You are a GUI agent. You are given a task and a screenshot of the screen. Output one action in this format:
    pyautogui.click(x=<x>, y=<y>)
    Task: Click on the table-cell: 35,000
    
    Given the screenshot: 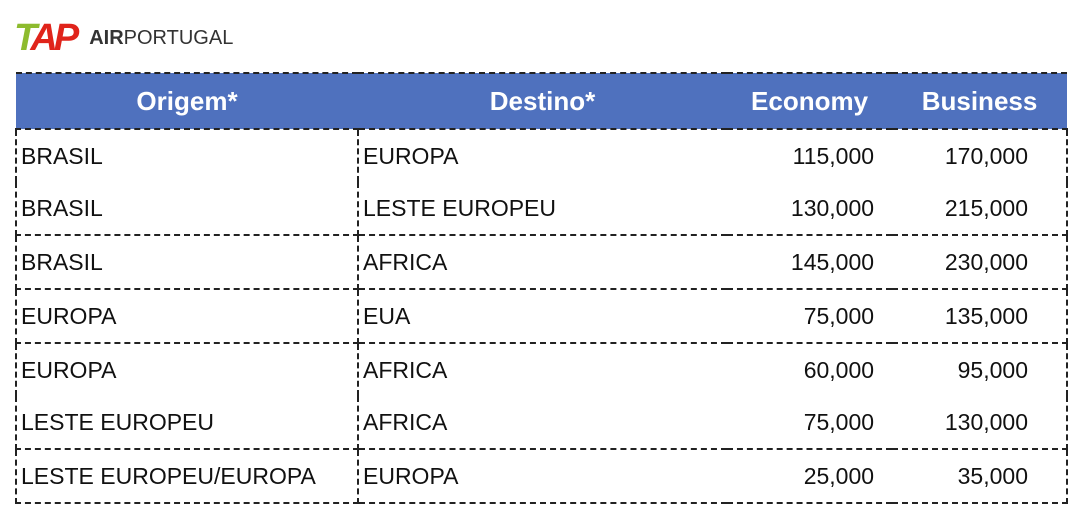 What is the action you would take?
    pyautogui.click(x=980, y=476)
    